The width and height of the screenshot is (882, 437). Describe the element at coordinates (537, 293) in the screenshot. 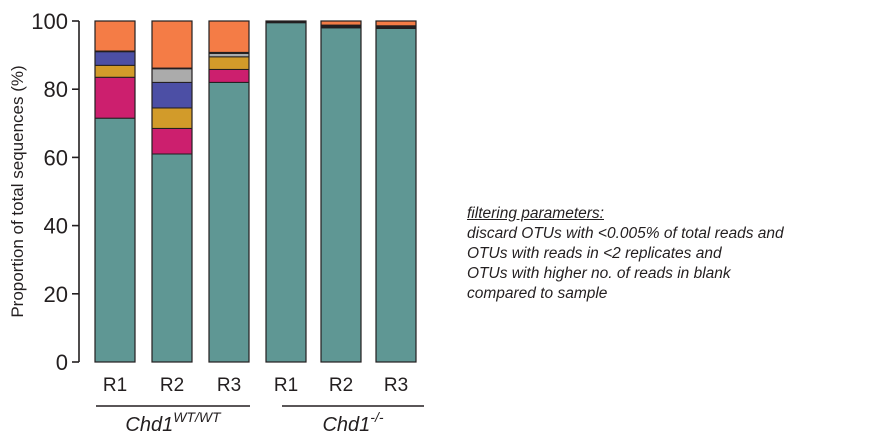

I see `note-line: compared to sample` at that location.